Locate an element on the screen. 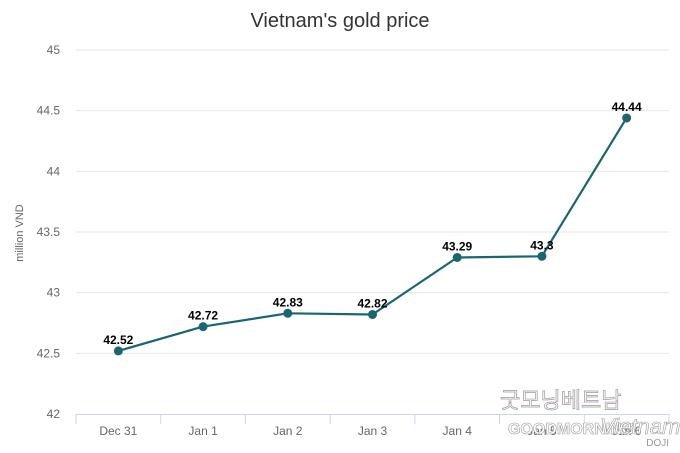 Image resolution: width=680 pixels, height=453 pixels. watermark-korean: 굿모닝베트남 is located at coordinates (560, 400).